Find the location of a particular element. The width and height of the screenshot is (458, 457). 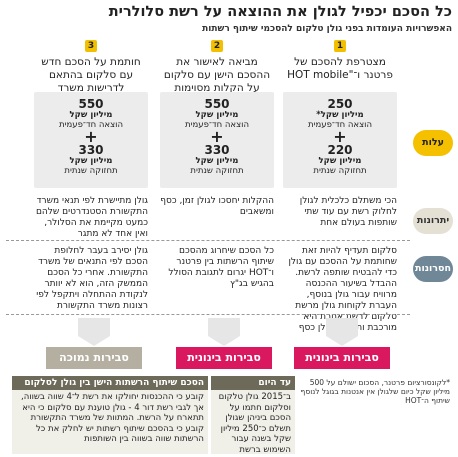

option-number-badge: 1 is located at coordinates (340, 46).